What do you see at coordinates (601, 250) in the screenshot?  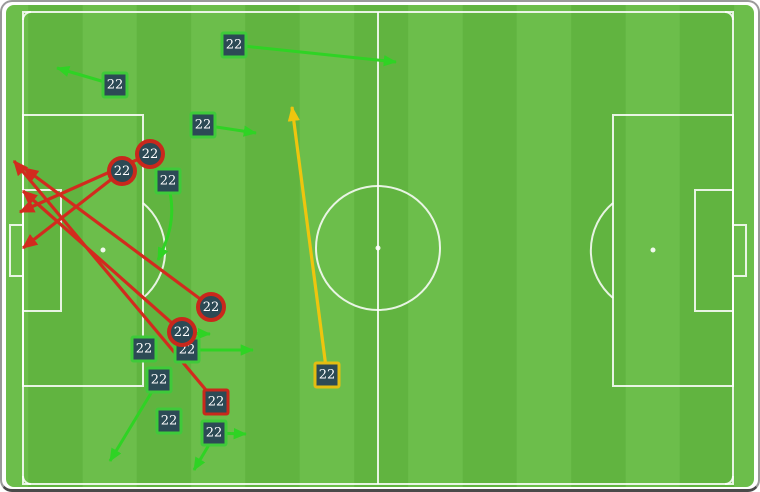 I see `penalty-arc-right` at bounding box center [601, 250].